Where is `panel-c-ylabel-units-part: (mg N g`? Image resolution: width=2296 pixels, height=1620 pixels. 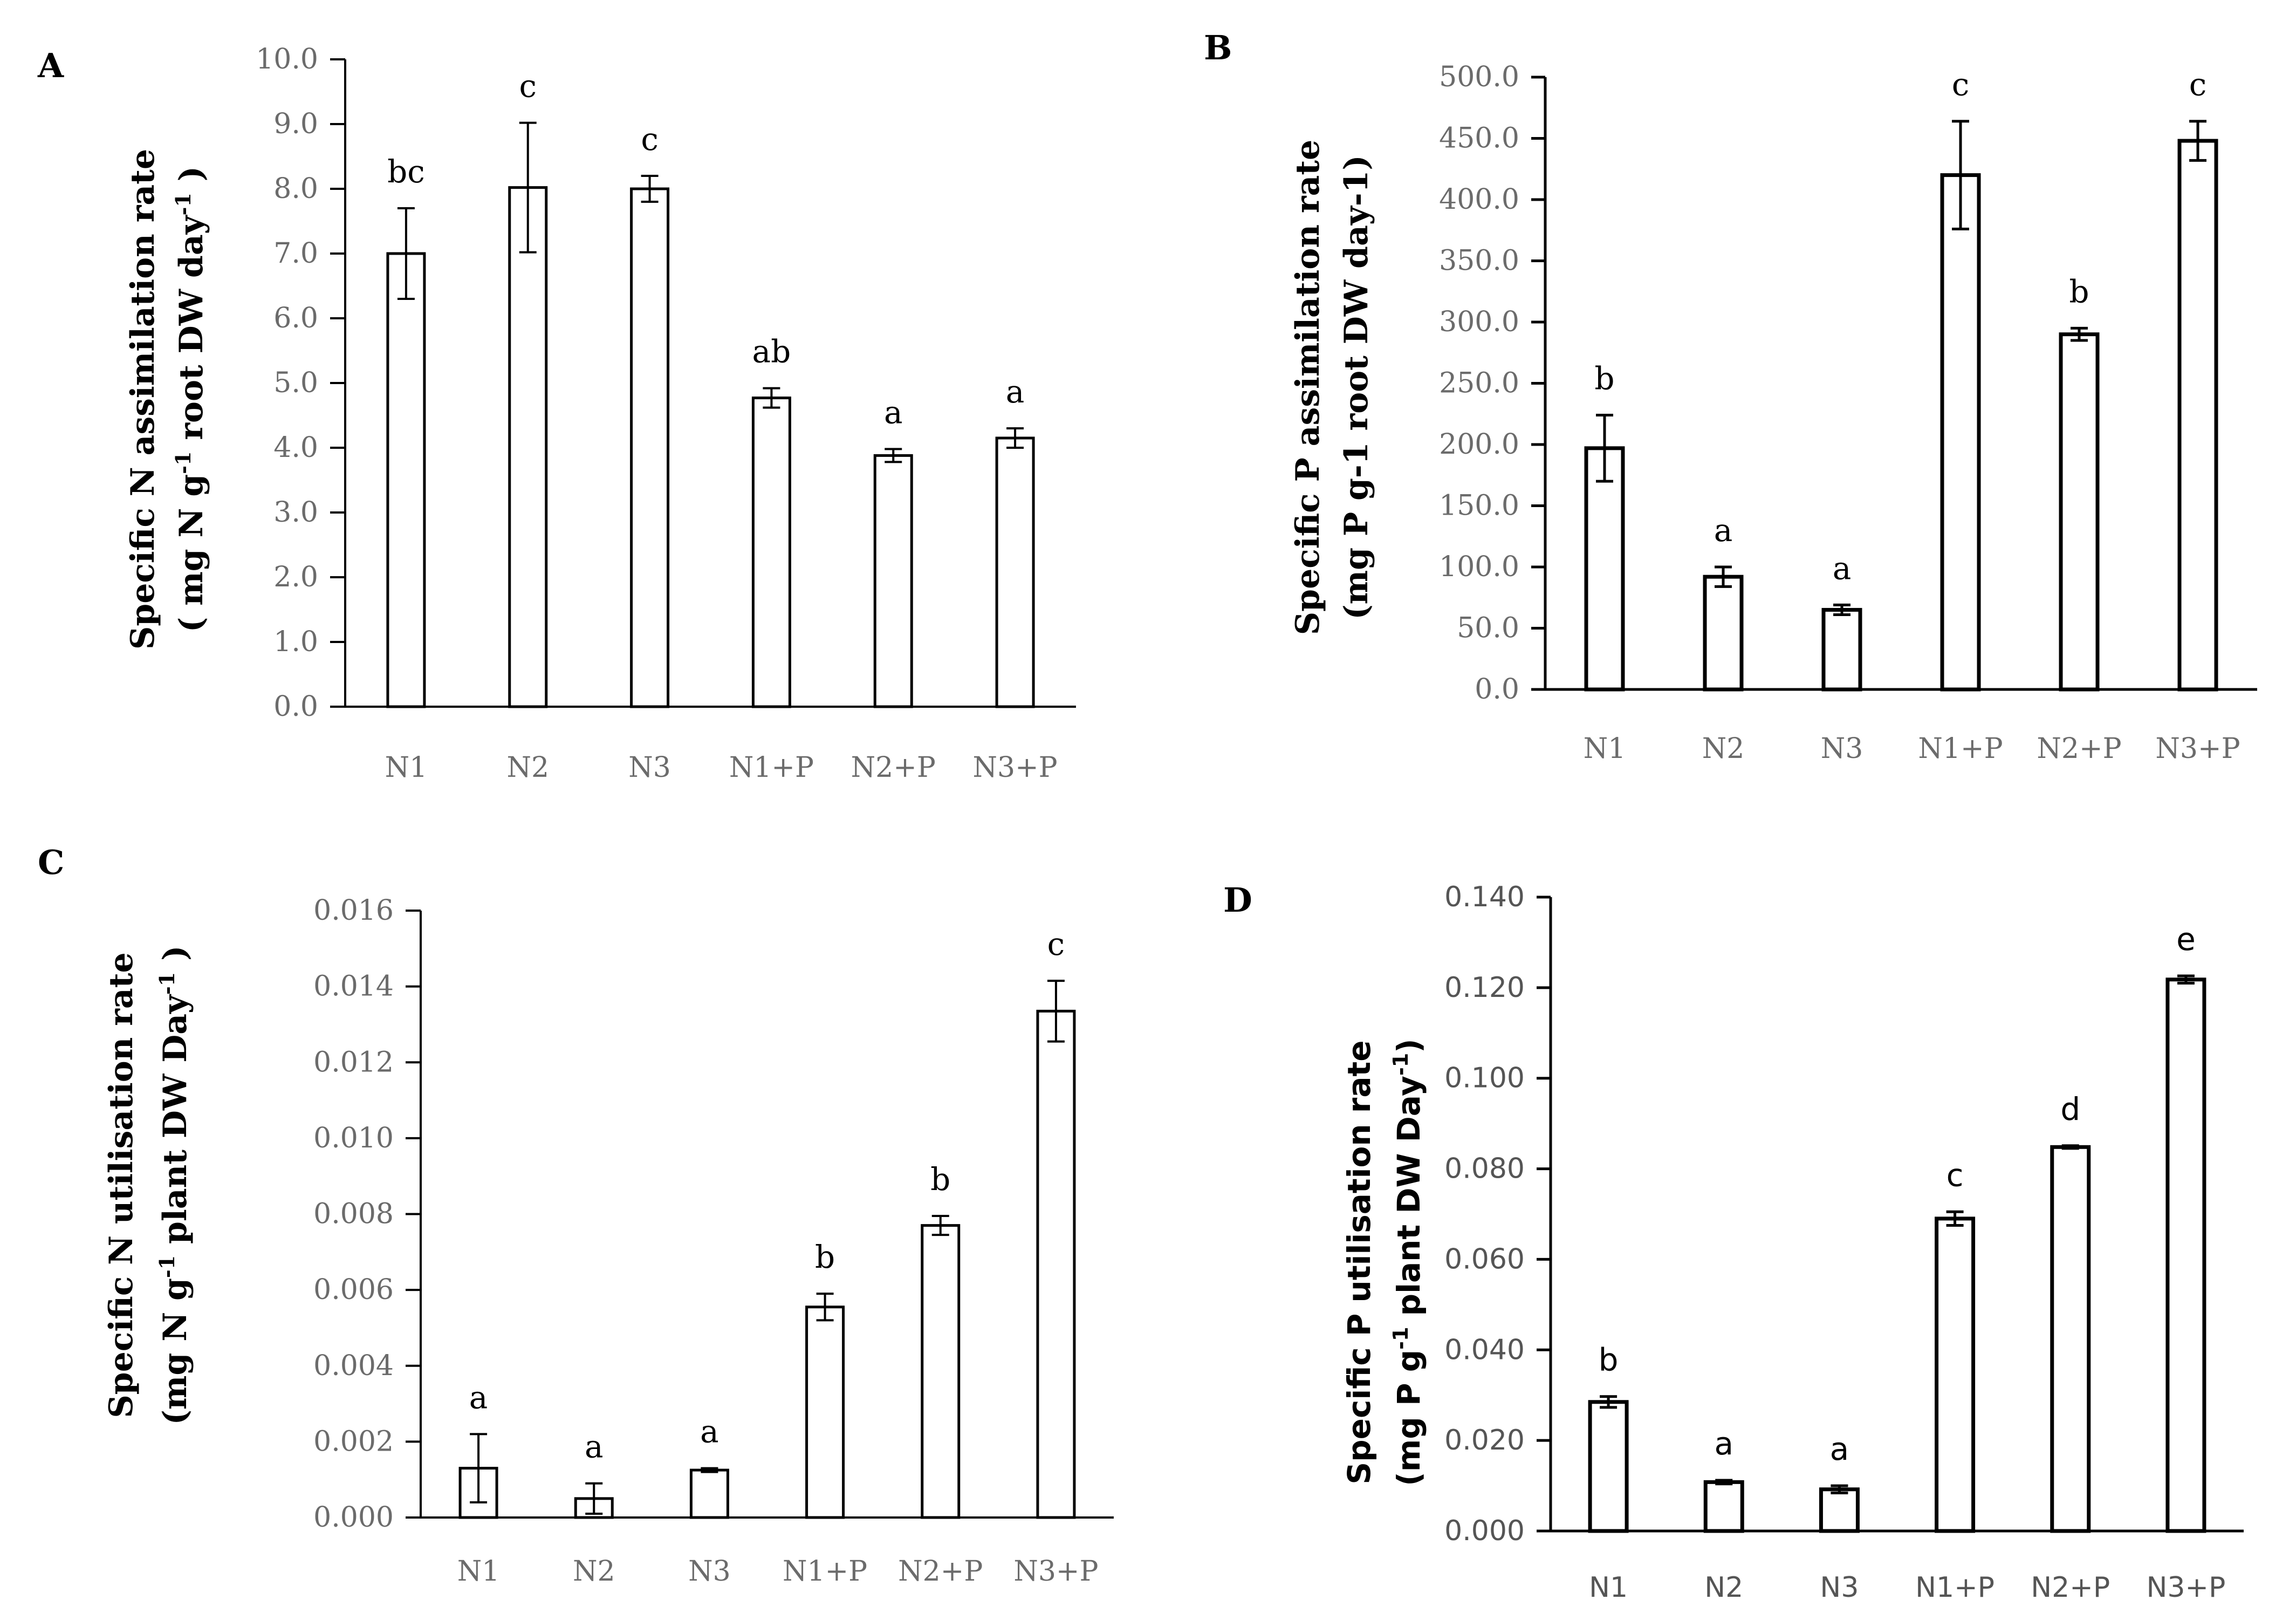
panel-c-ylabel-units-part: (mg N g is located at coordinates (175, 1352).